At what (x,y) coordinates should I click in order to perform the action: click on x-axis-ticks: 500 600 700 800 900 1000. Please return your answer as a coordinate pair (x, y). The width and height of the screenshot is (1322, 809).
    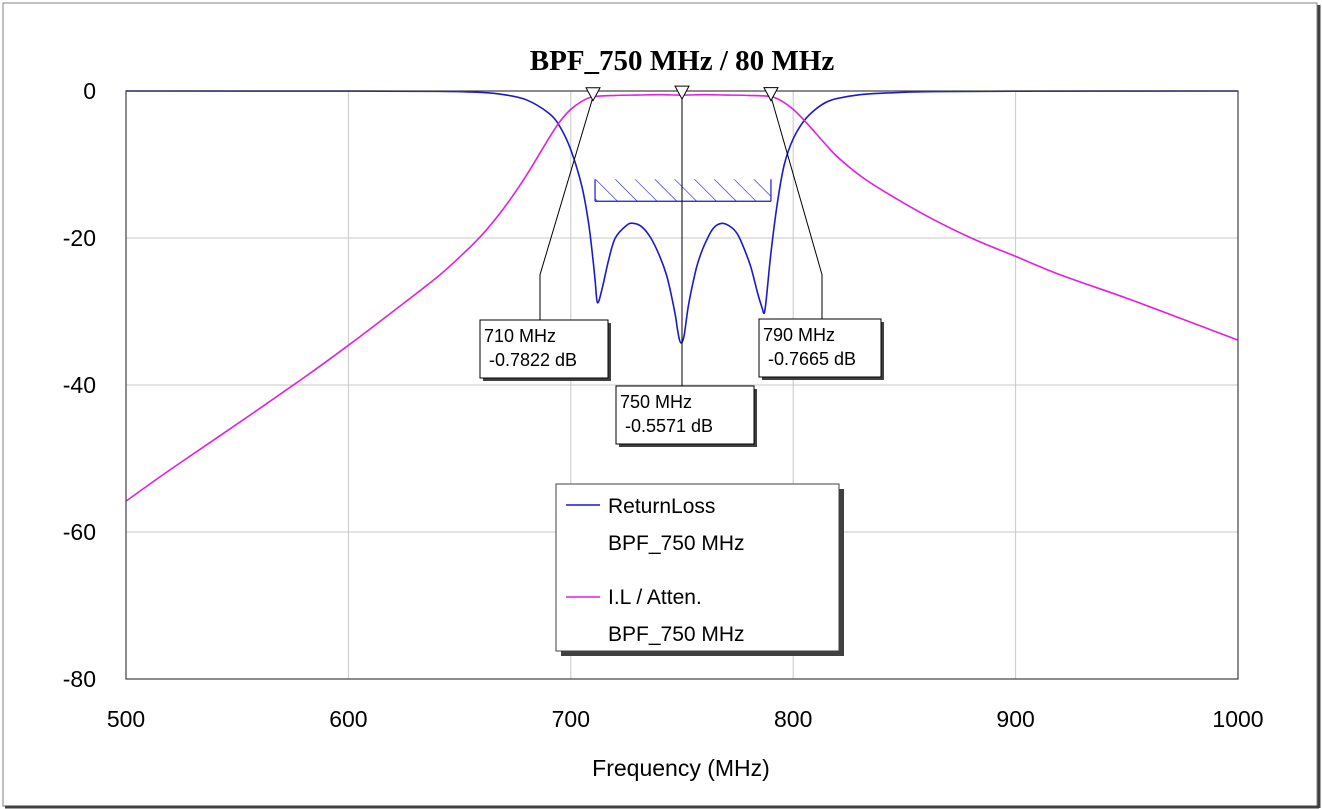
    Looking at the image, I should click on (685, 719).